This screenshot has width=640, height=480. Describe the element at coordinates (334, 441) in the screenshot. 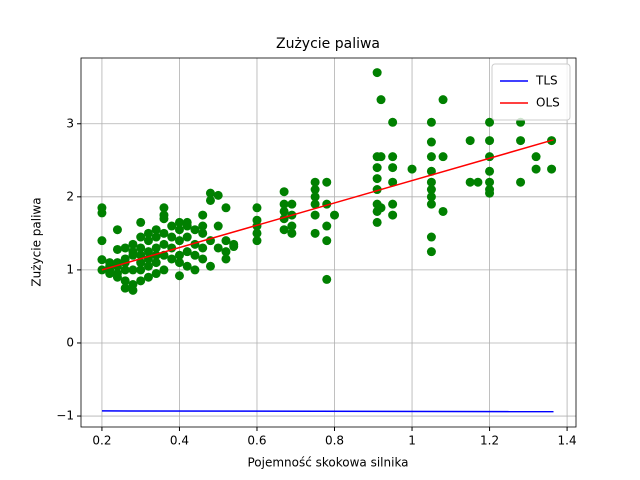

I see `x-tick-label: 0.8` at that location.